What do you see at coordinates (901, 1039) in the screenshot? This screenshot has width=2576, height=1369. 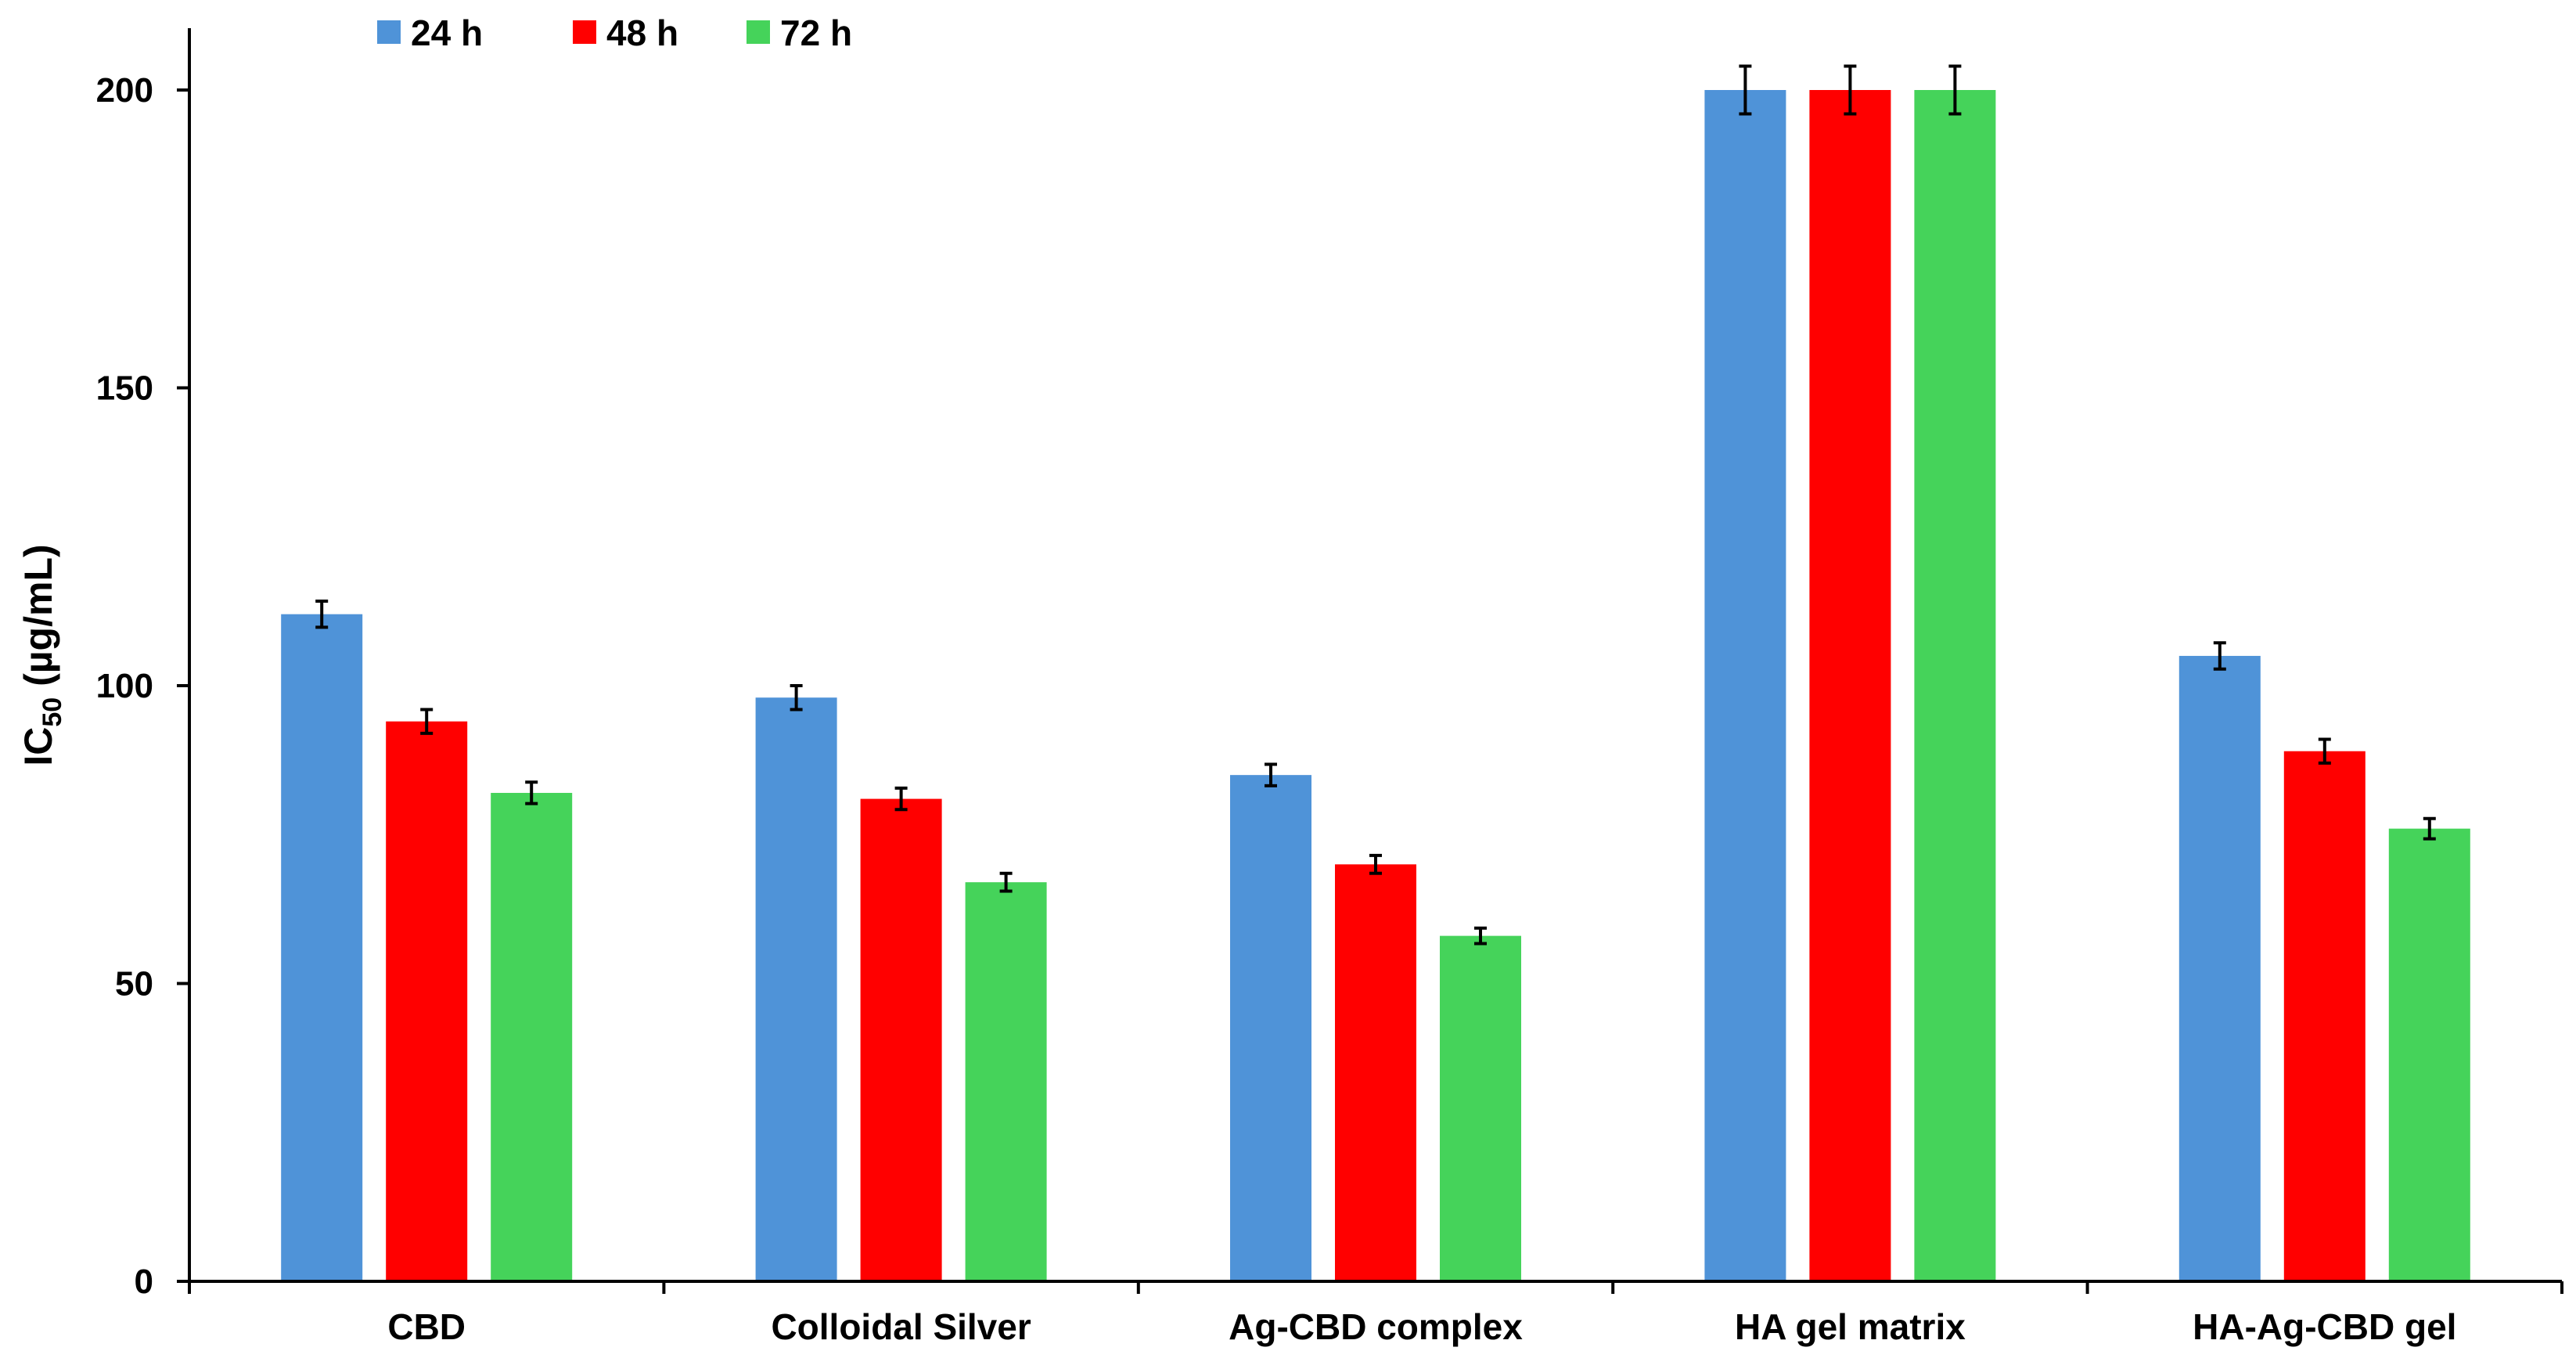 I see `bar-colloidal-silver-48h` at bounding box center [901, 1039].